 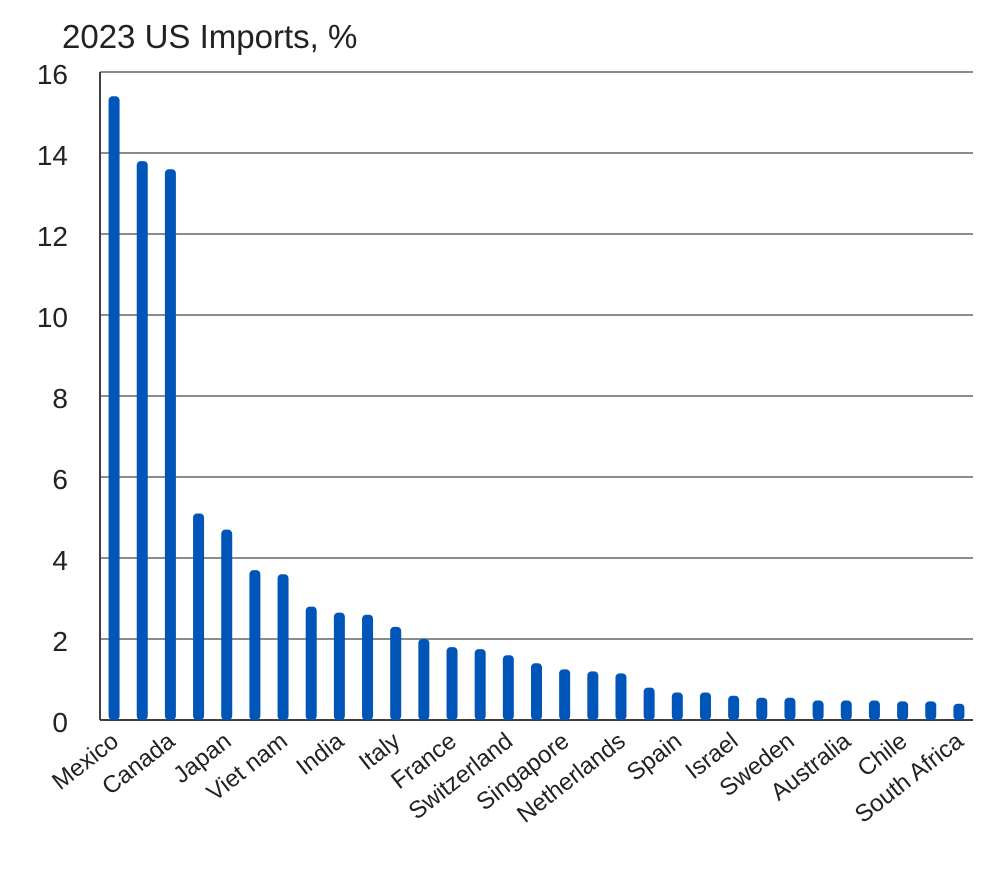 I want to click on x-tick-label: Spain, so click(x=654, y=756).